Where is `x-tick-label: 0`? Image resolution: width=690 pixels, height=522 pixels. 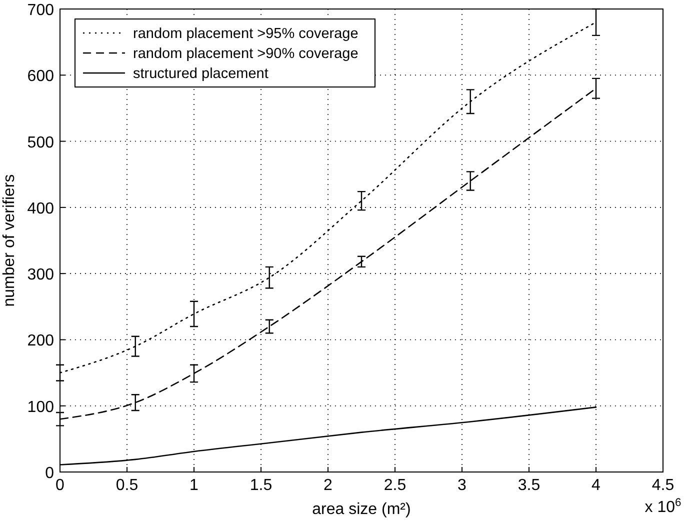 x-tick-label: 0 is located at coordinates (60, 485).